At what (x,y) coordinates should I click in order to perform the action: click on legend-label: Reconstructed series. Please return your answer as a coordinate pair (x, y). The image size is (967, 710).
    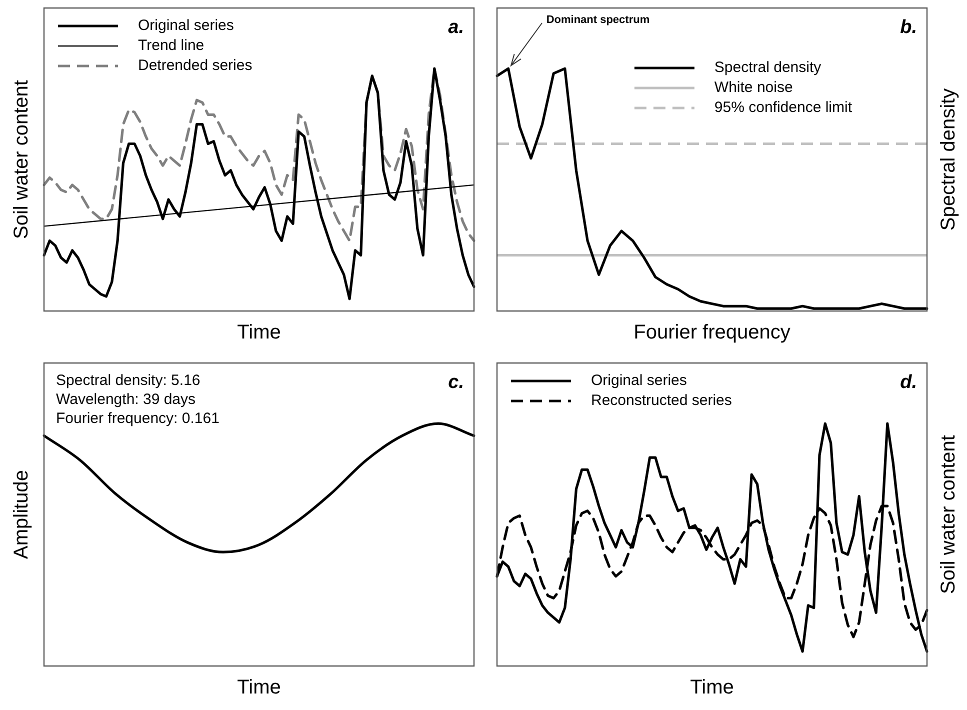
    Looking at the image, I should click on (661, 401).